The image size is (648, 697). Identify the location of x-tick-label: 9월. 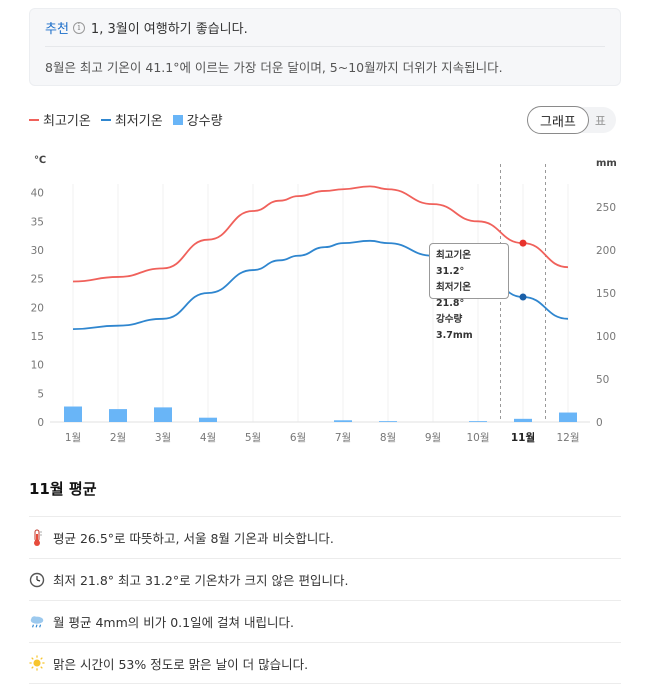
(433, 438).